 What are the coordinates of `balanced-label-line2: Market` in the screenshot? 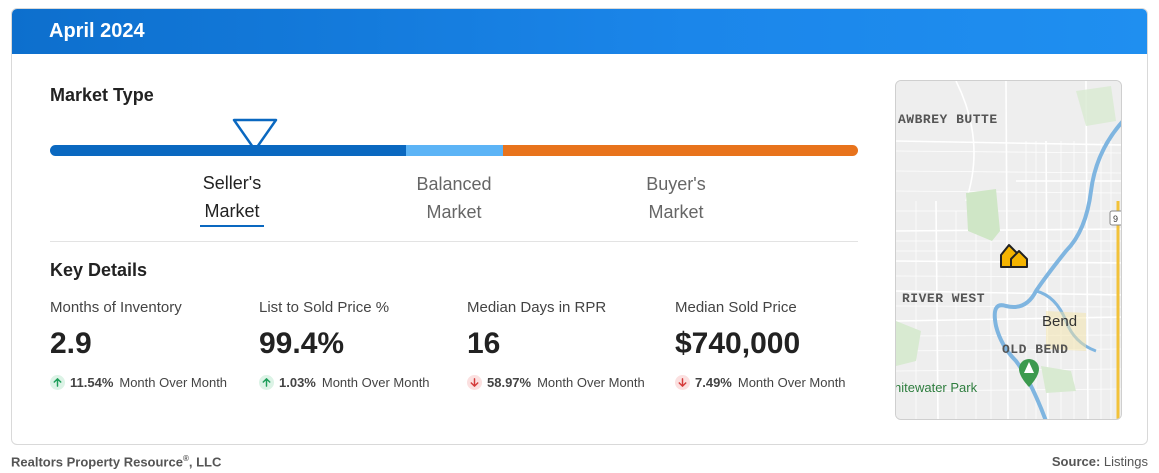 It's located at (454, 212).